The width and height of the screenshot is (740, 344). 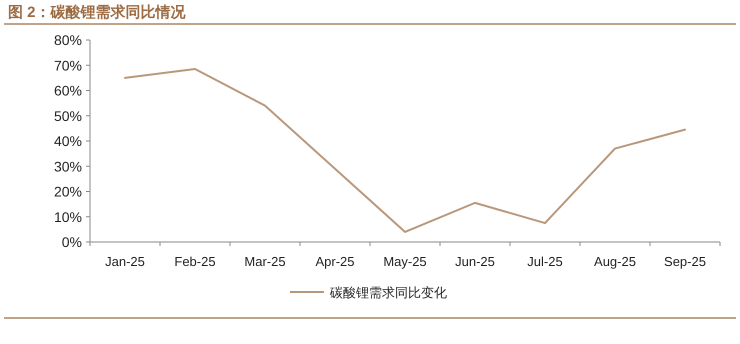 What do you see at coordinates (68, 65) in the screenshot?
I see `y-tick-label: 70%` at bounding box center [68, 65].